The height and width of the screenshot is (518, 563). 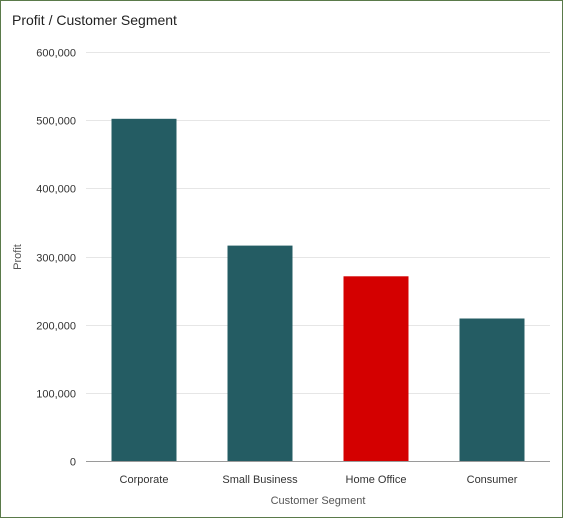 What do you see at coordinates (260, 480) in the screenshot?
I see `x-tick-label: Small Business` at bounding box center [260, 480].